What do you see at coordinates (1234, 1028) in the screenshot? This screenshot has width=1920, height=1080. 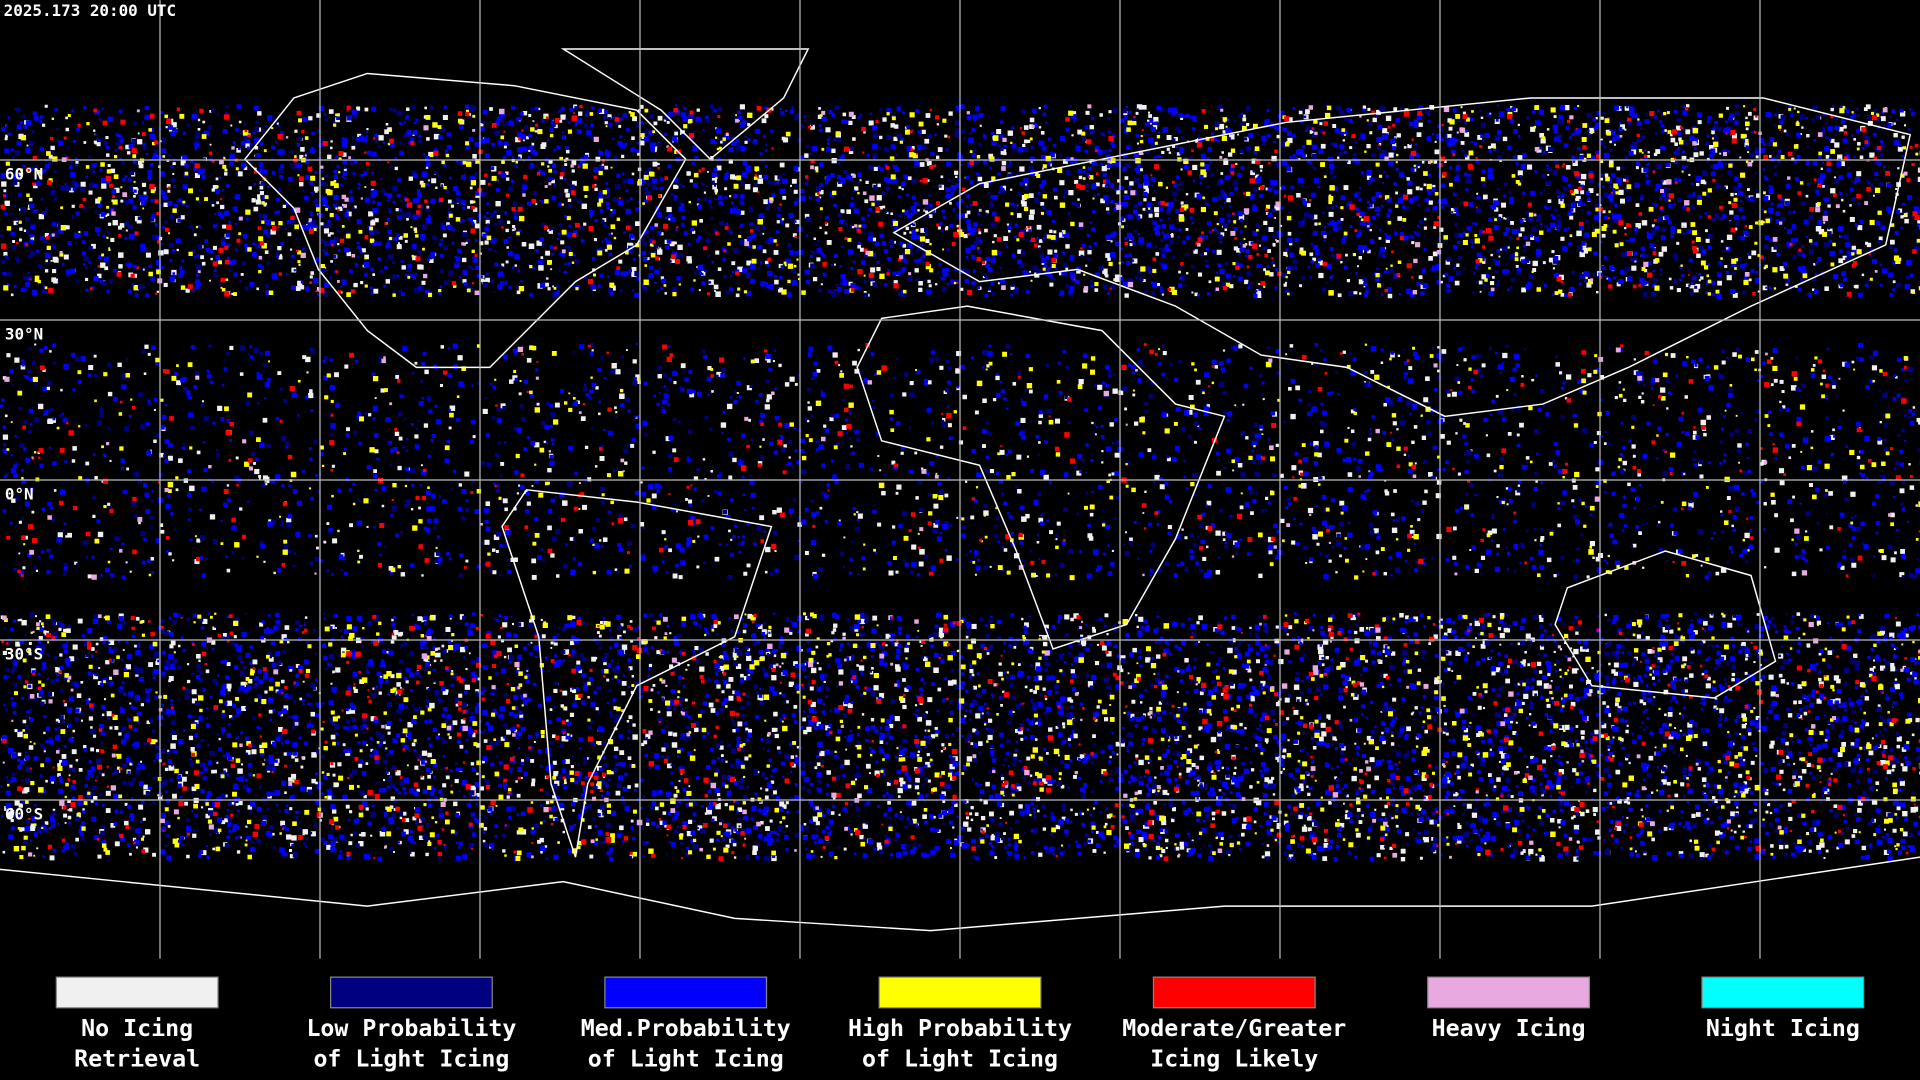 I see `legend-label: Moderate/Greater` at bounding box center [1234, 1028].